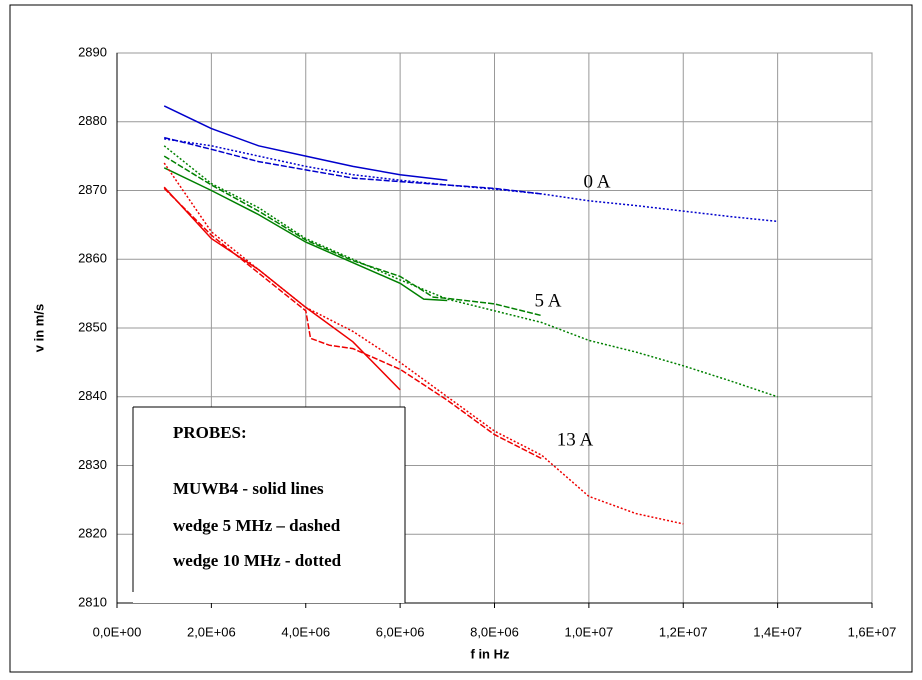  What do you see at coordinates (92, 326) in the screenshot?
I see `y-tick-label: 2850` at bounding box center [92, 326].